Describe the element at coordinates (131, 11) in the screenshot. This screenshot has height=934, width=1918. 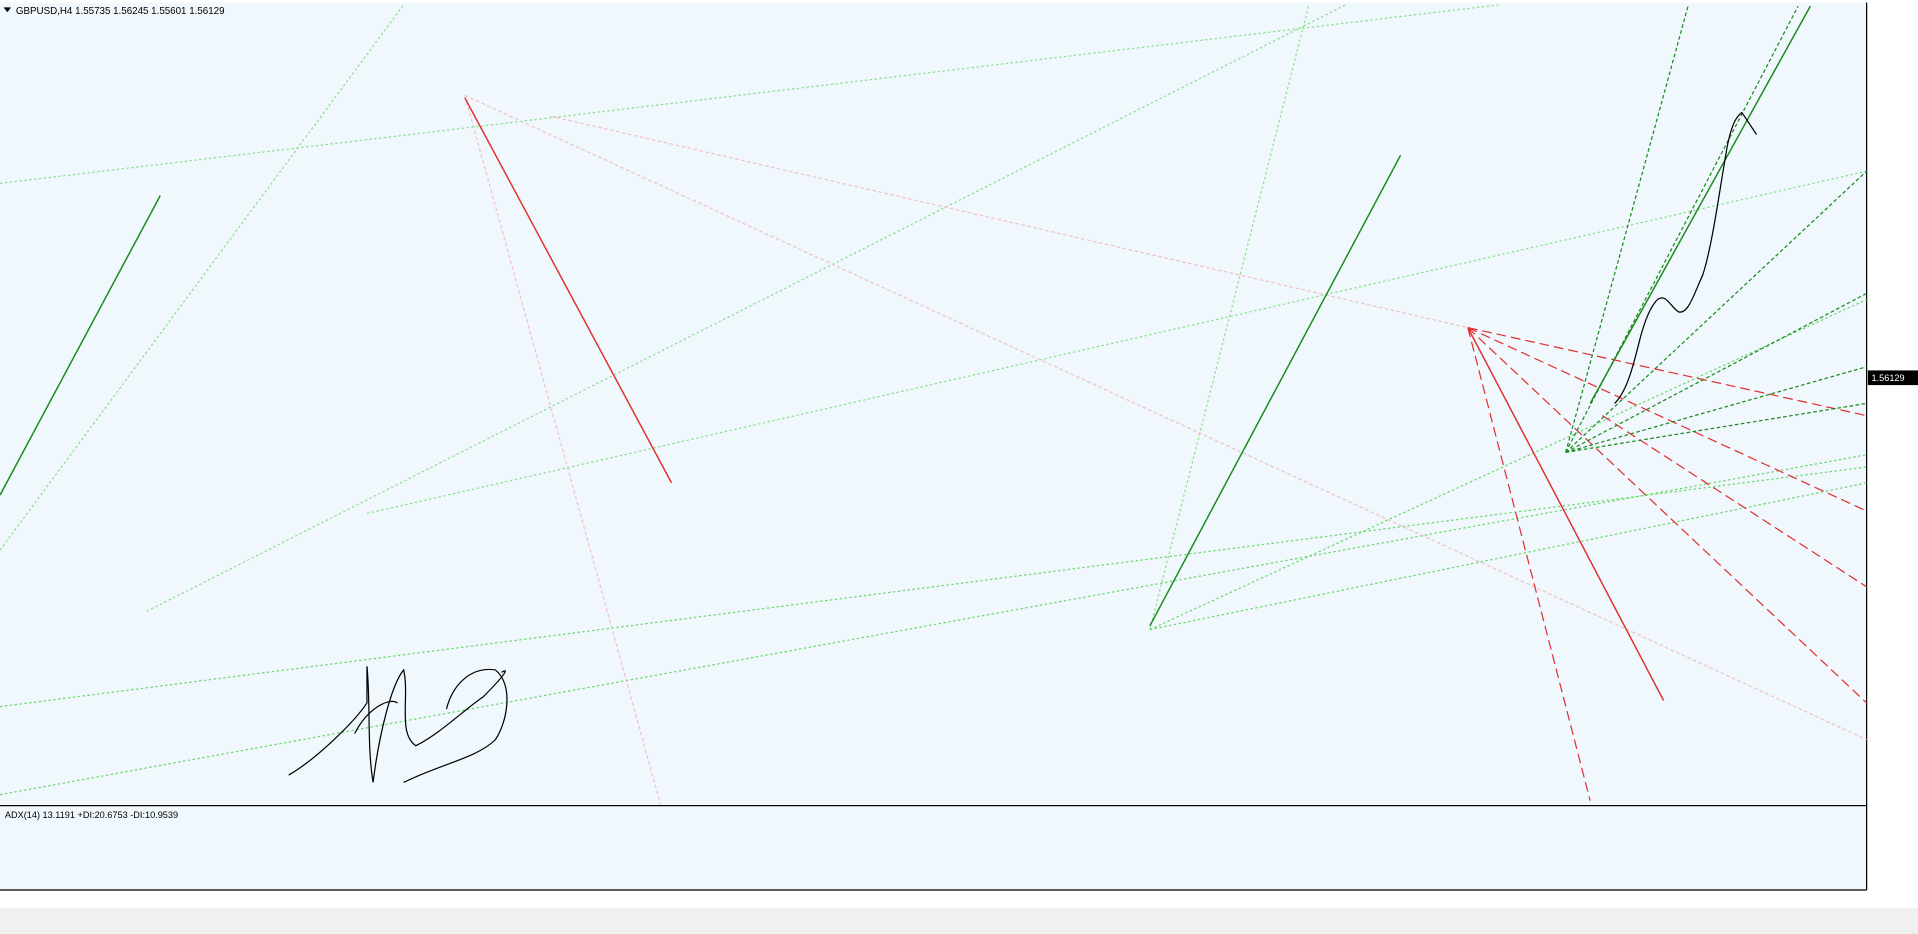
I see `high: 1.56245` at that location.